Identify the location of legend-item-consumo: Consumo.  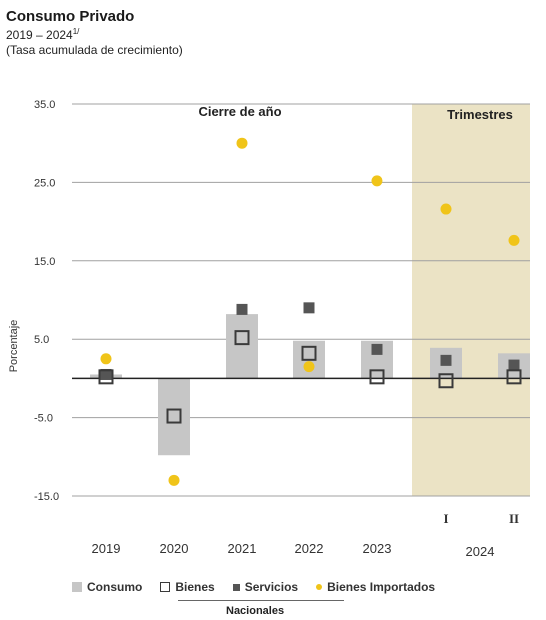
(107, 587).